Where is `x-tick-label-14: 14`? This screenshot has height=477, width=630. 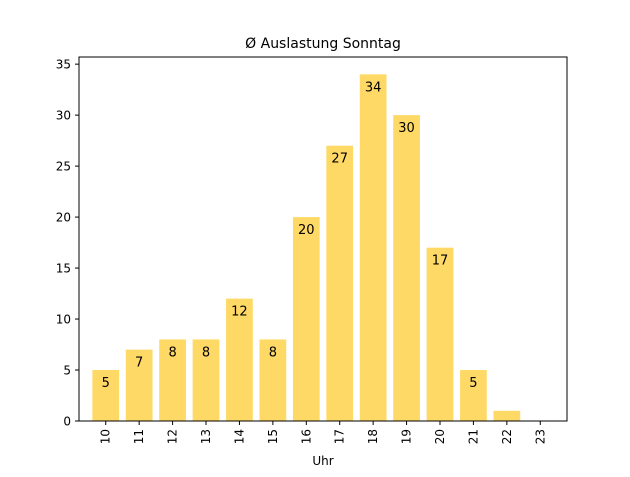
x-tick-label-14: 14 is located at coordinates (239, 436).